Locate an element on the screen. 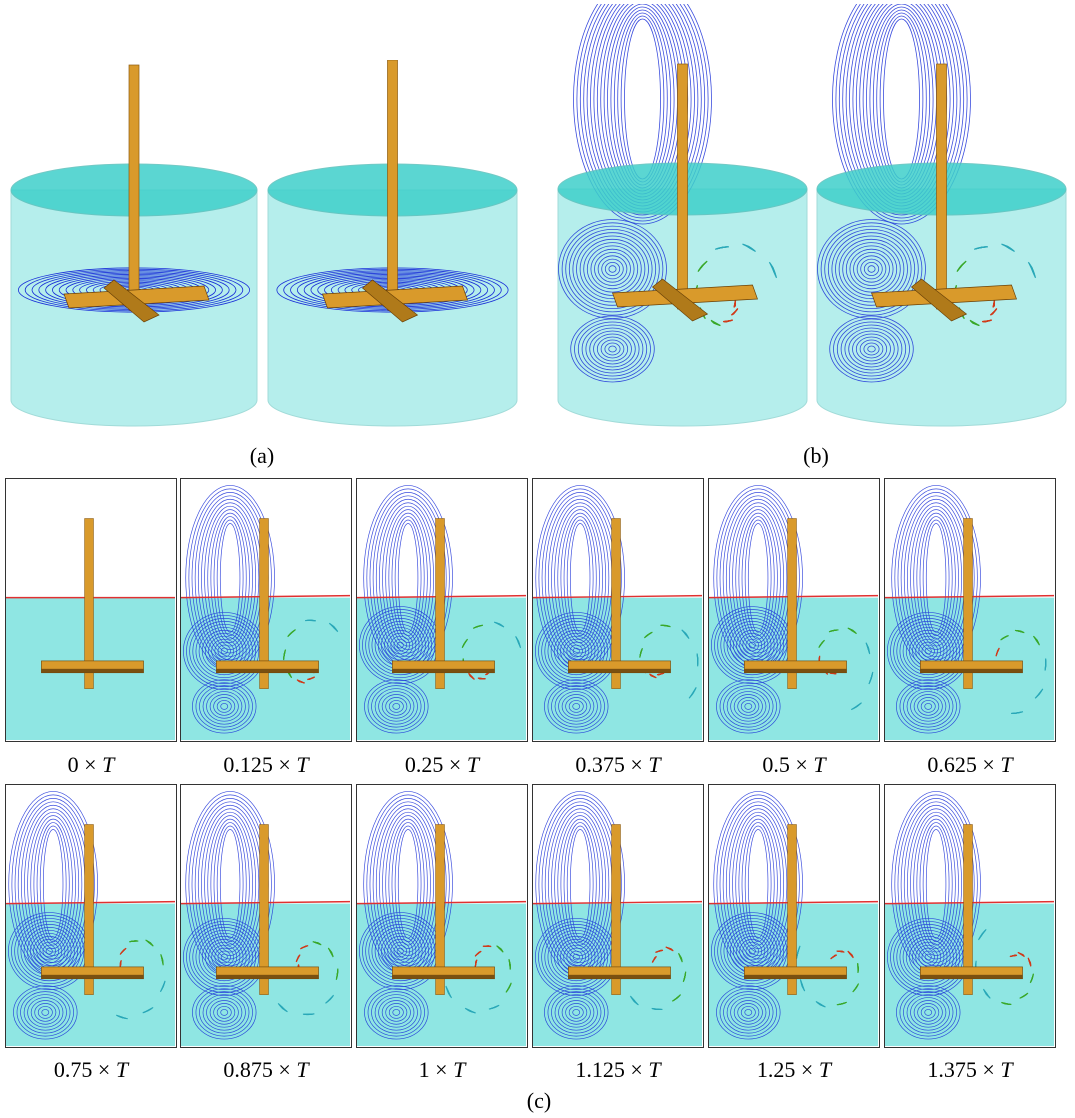 The image size is (1075, 1118). time-value: 0.5 × is located at coordinates (788, 764).